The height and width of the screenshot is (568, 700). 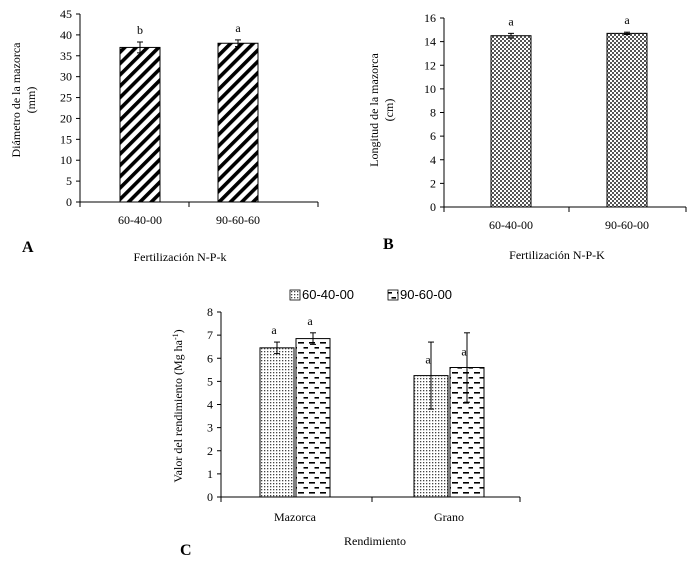 I want to click on y-axis-label-line-2: (cm), so click(x=389, y=110).